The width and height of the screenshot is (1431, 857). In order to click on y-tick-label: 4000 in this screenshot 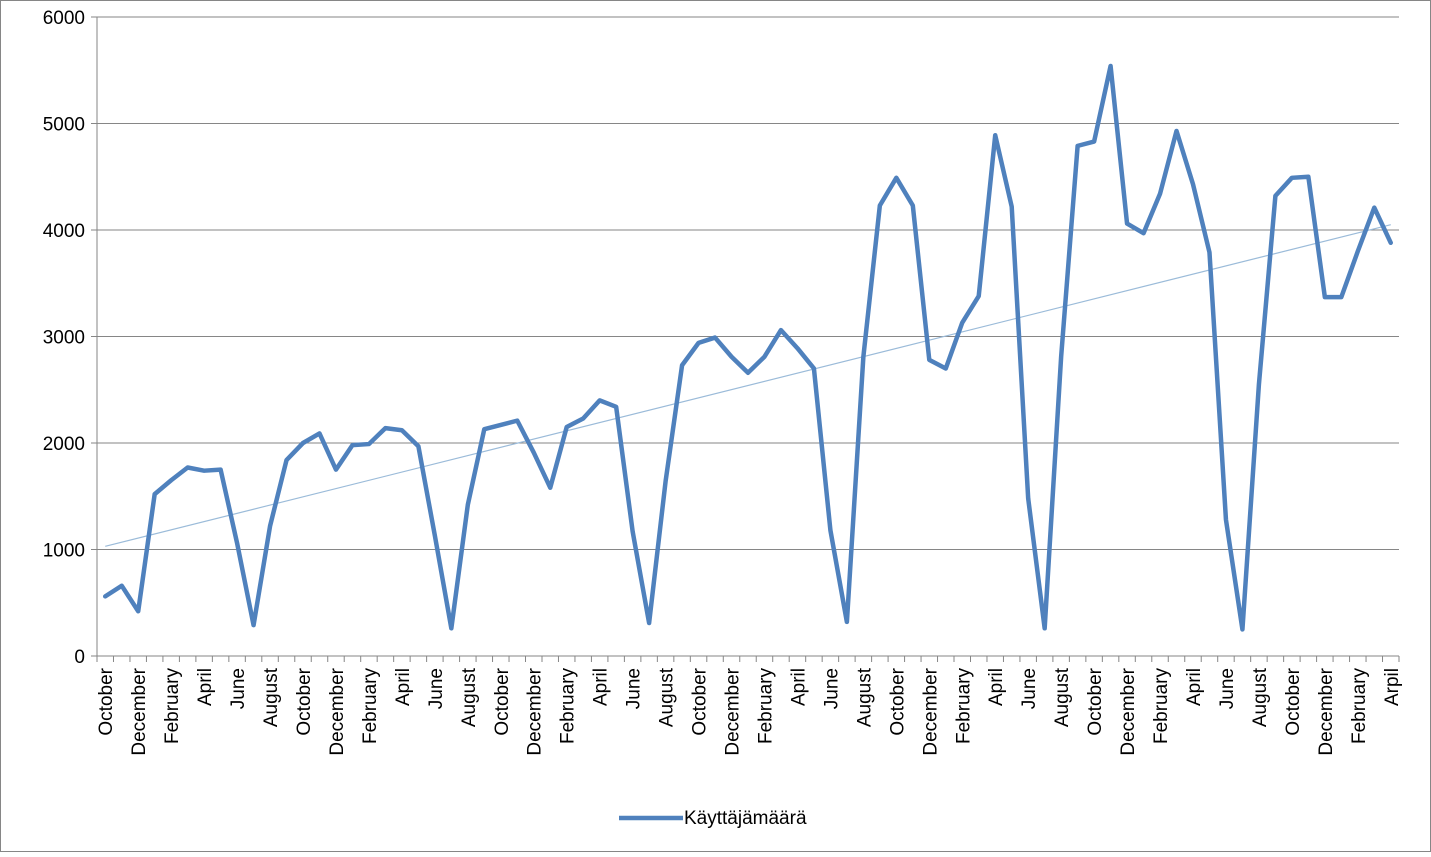, I will do `click(64, 231)`.